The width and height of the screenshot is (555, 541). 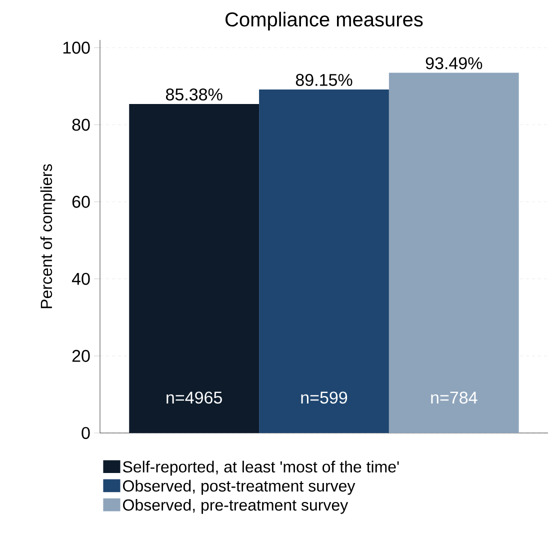 What do you see at coordinates (324, 80) in the screenshot?
I see `data-label: 89.15%` at bounding box center [324, 80].